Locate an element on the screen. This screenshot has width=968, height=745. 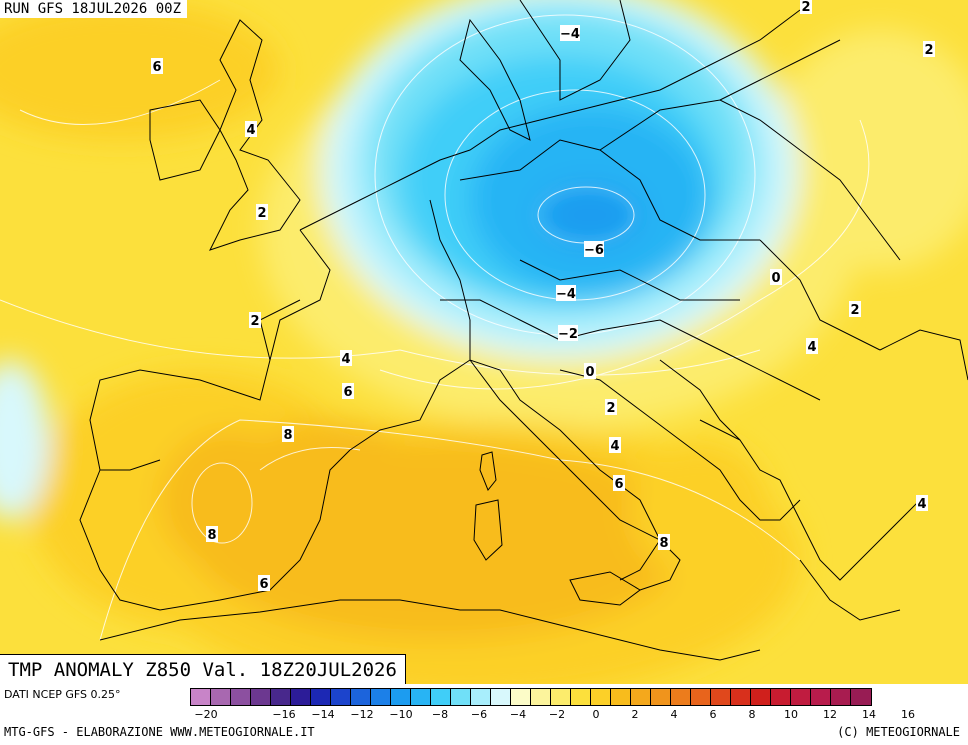
colorbar-tick-label: 14 is located at coordinates (869, 714).